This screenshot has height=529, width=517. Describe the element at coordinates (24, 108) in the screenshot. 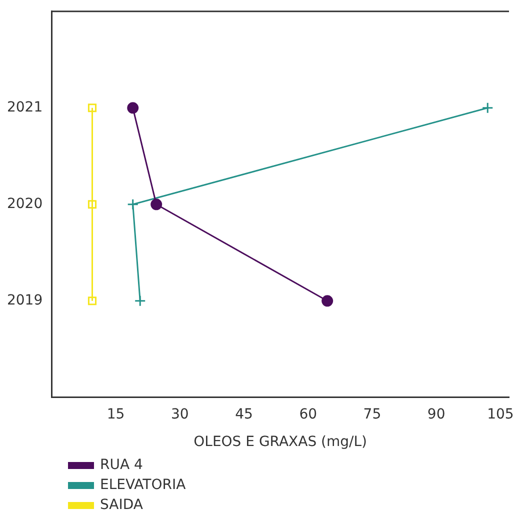

I see `y-tick-label: 2021` at that location.